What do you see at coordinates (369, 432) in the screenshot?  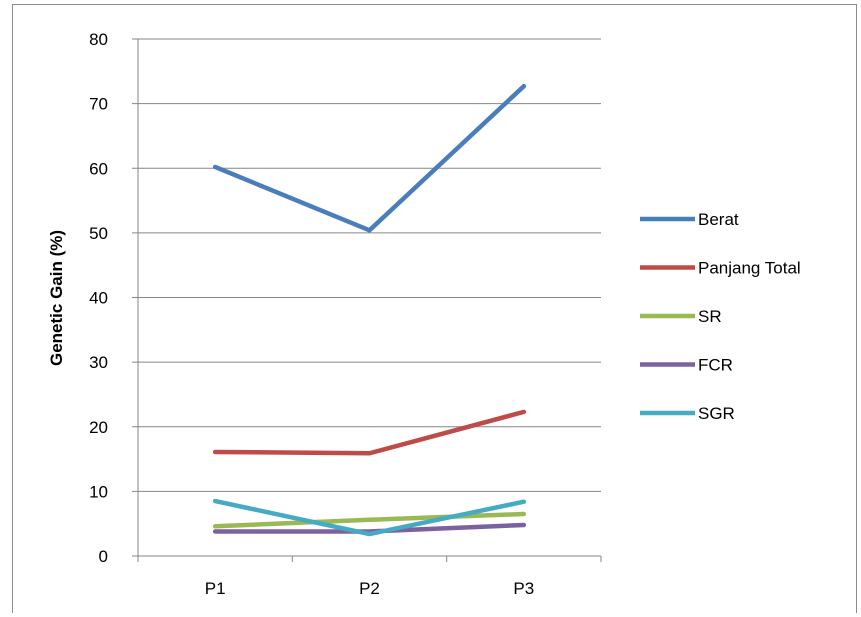 I see `series-line-panjang-total` at bounding box center [369, 432].